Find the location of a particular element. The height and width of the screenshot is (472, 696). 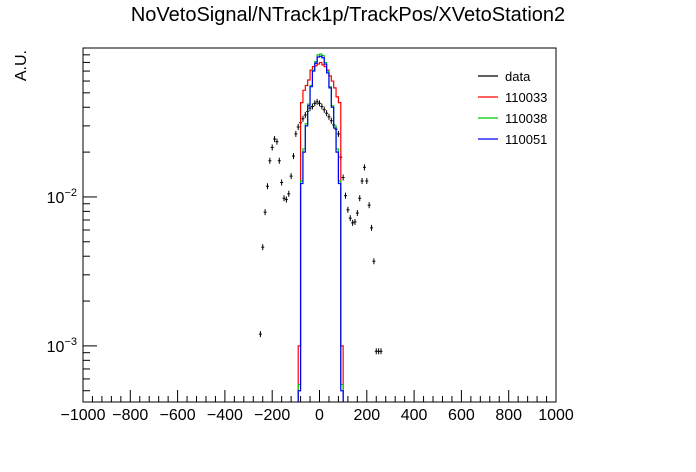

x-tick-label: 600 is located at coordinates (461, 415).